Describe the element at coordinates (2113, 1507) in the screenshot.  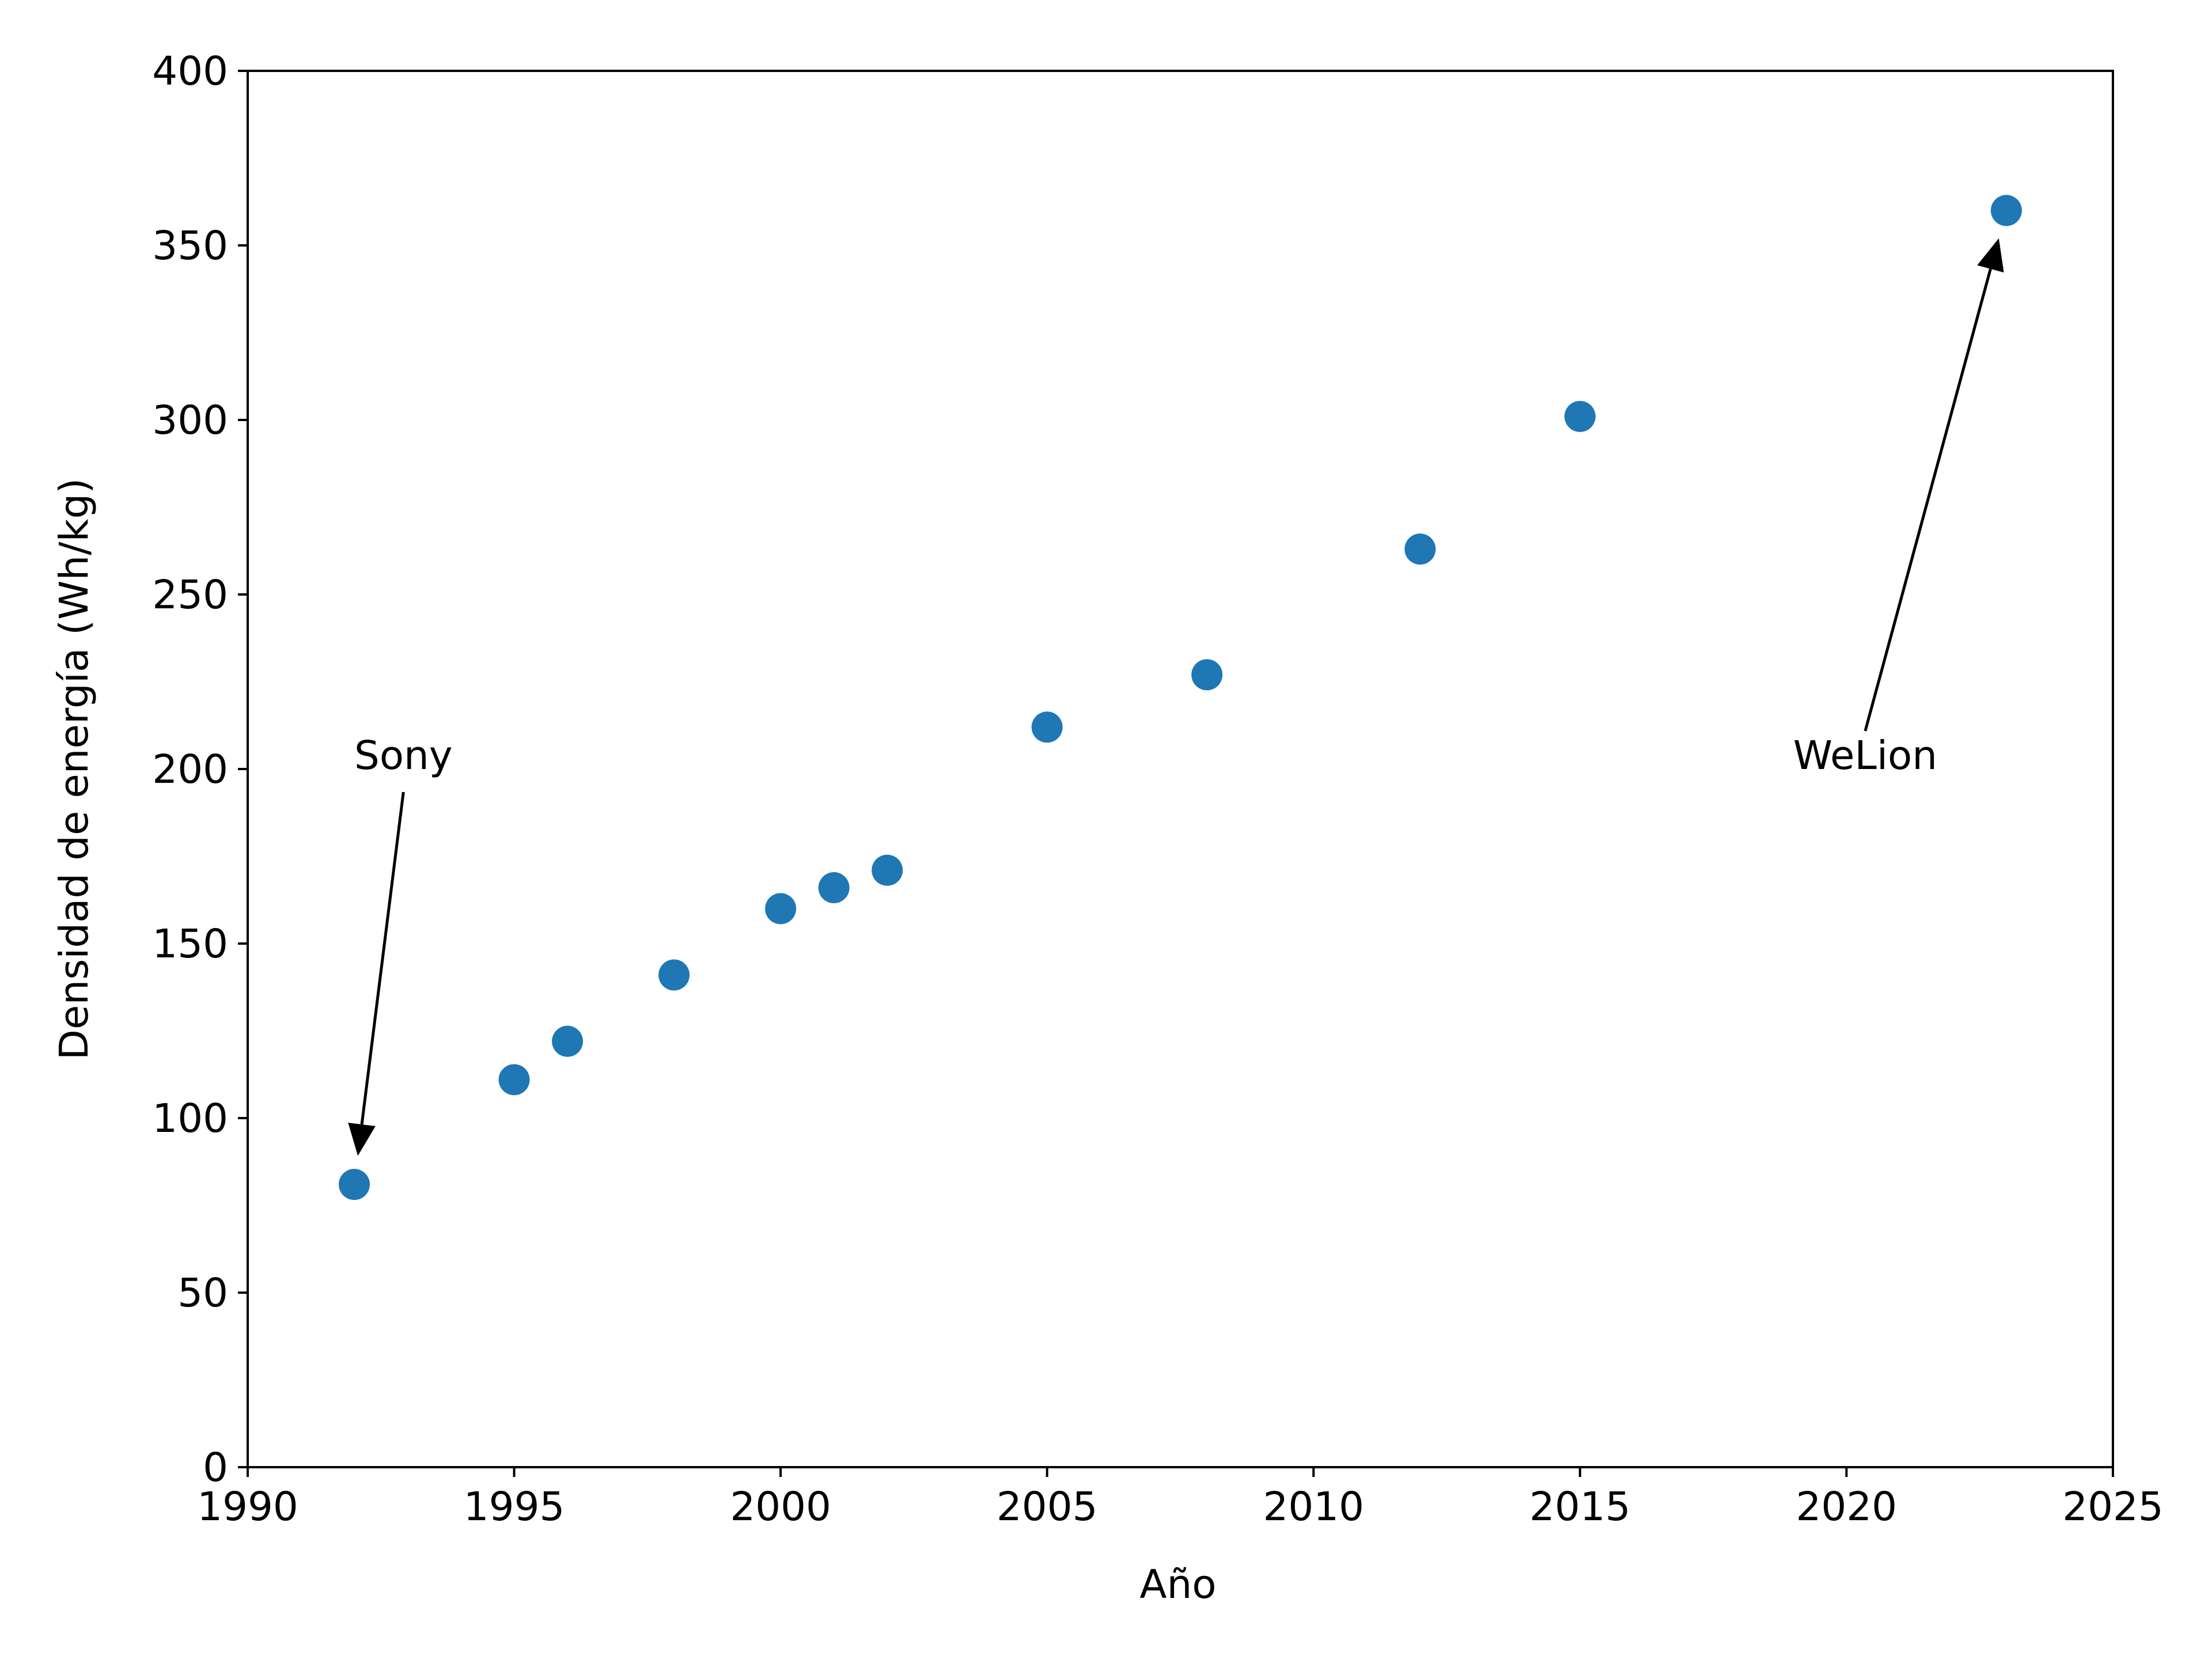
I see `x-tick-label: 2025` at that location.